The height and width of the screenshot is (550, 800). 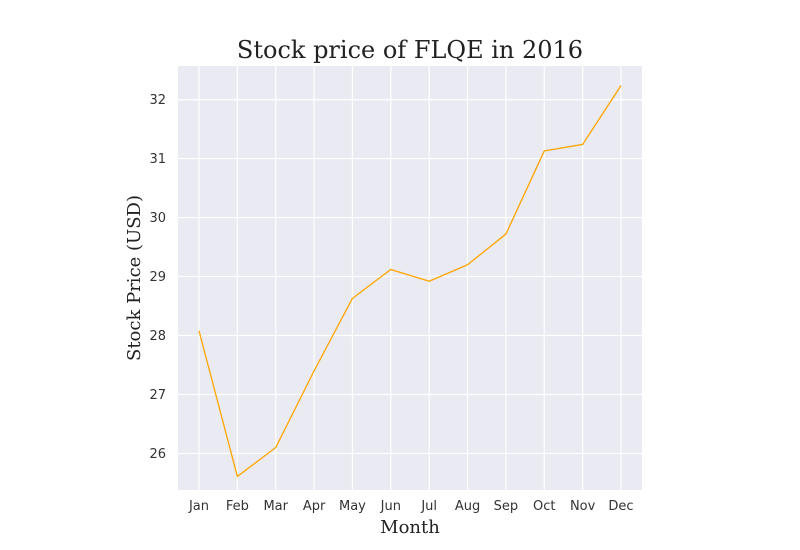 I want to click on x-tick-label: Aug, so click(x=467, y=506).